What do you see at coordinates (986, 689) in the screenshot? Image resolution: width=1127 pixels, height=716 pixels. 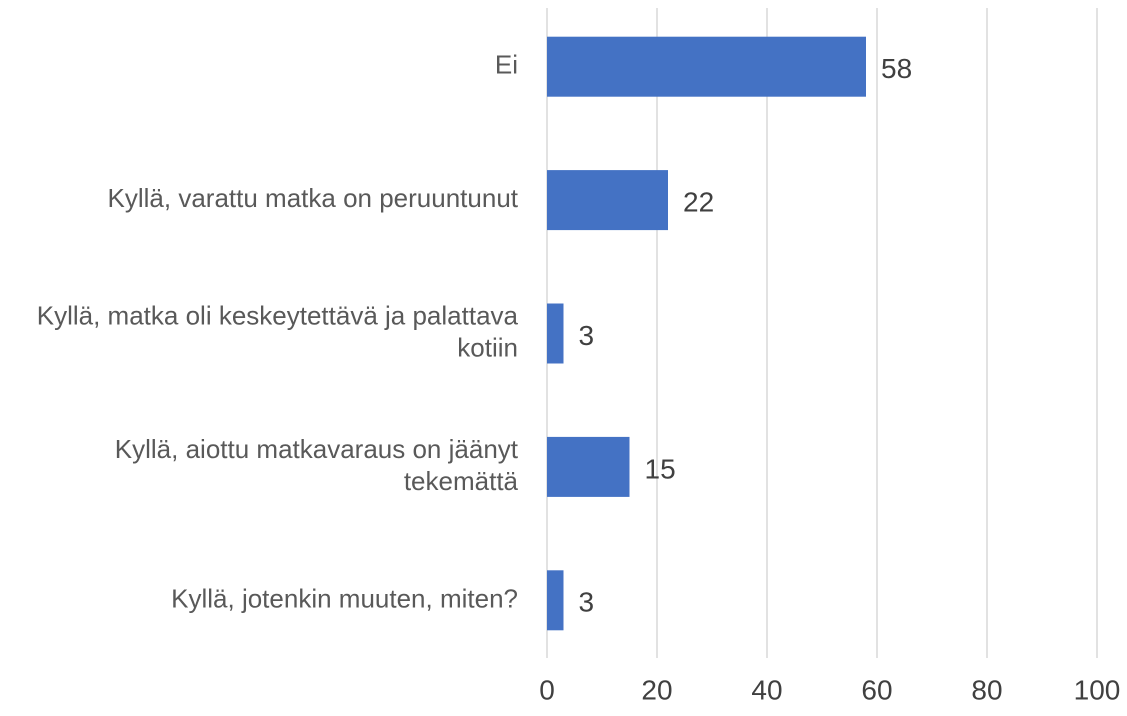 I see `x-tick-label: 80` at bounding box center [986, 689].